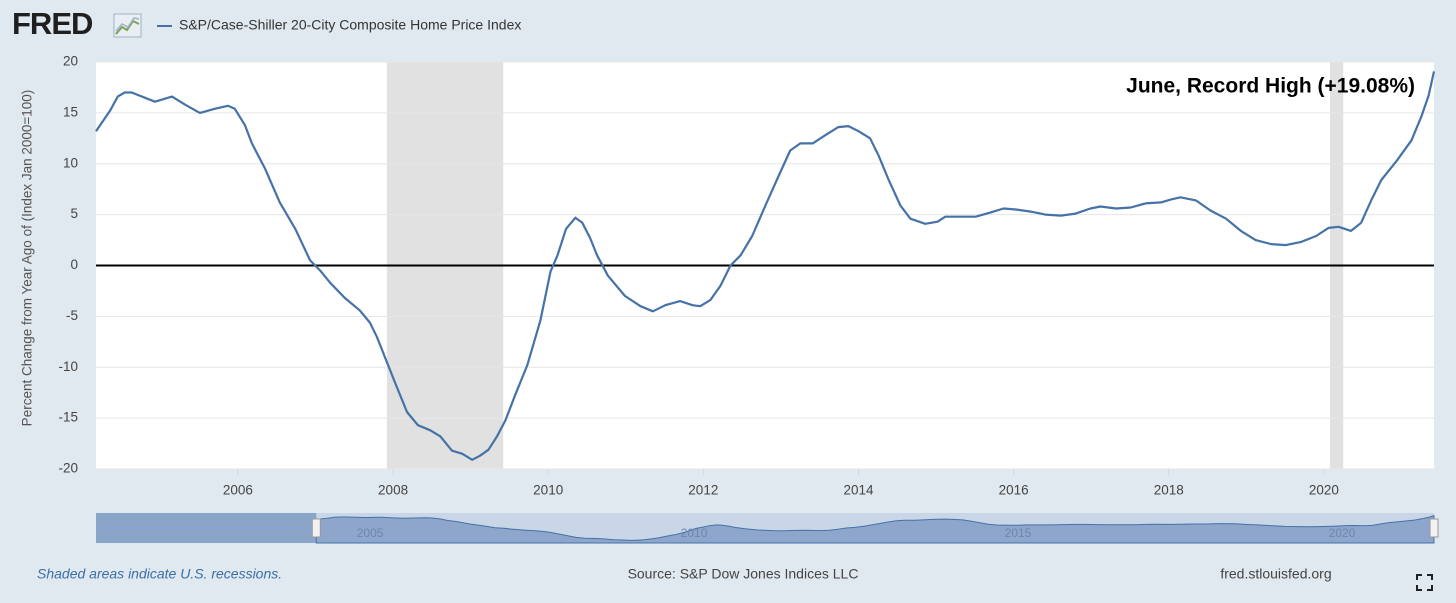 Image resolution: width=1456 pixels, height=603 pixels. I want to click on x-tick-label: 2006, so click(238, 490).